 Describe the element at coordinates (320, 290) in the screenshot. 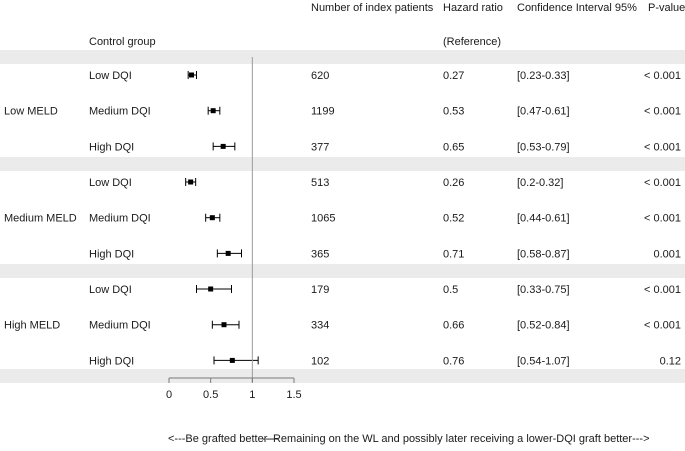

I see `patients-value: 179` at that location.